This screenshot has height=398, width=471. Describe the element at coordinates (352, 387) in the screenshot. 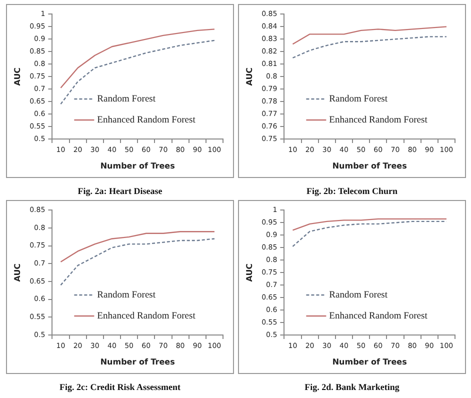

I see `caption: Fig. 2d. Bank Marketing` at that location.